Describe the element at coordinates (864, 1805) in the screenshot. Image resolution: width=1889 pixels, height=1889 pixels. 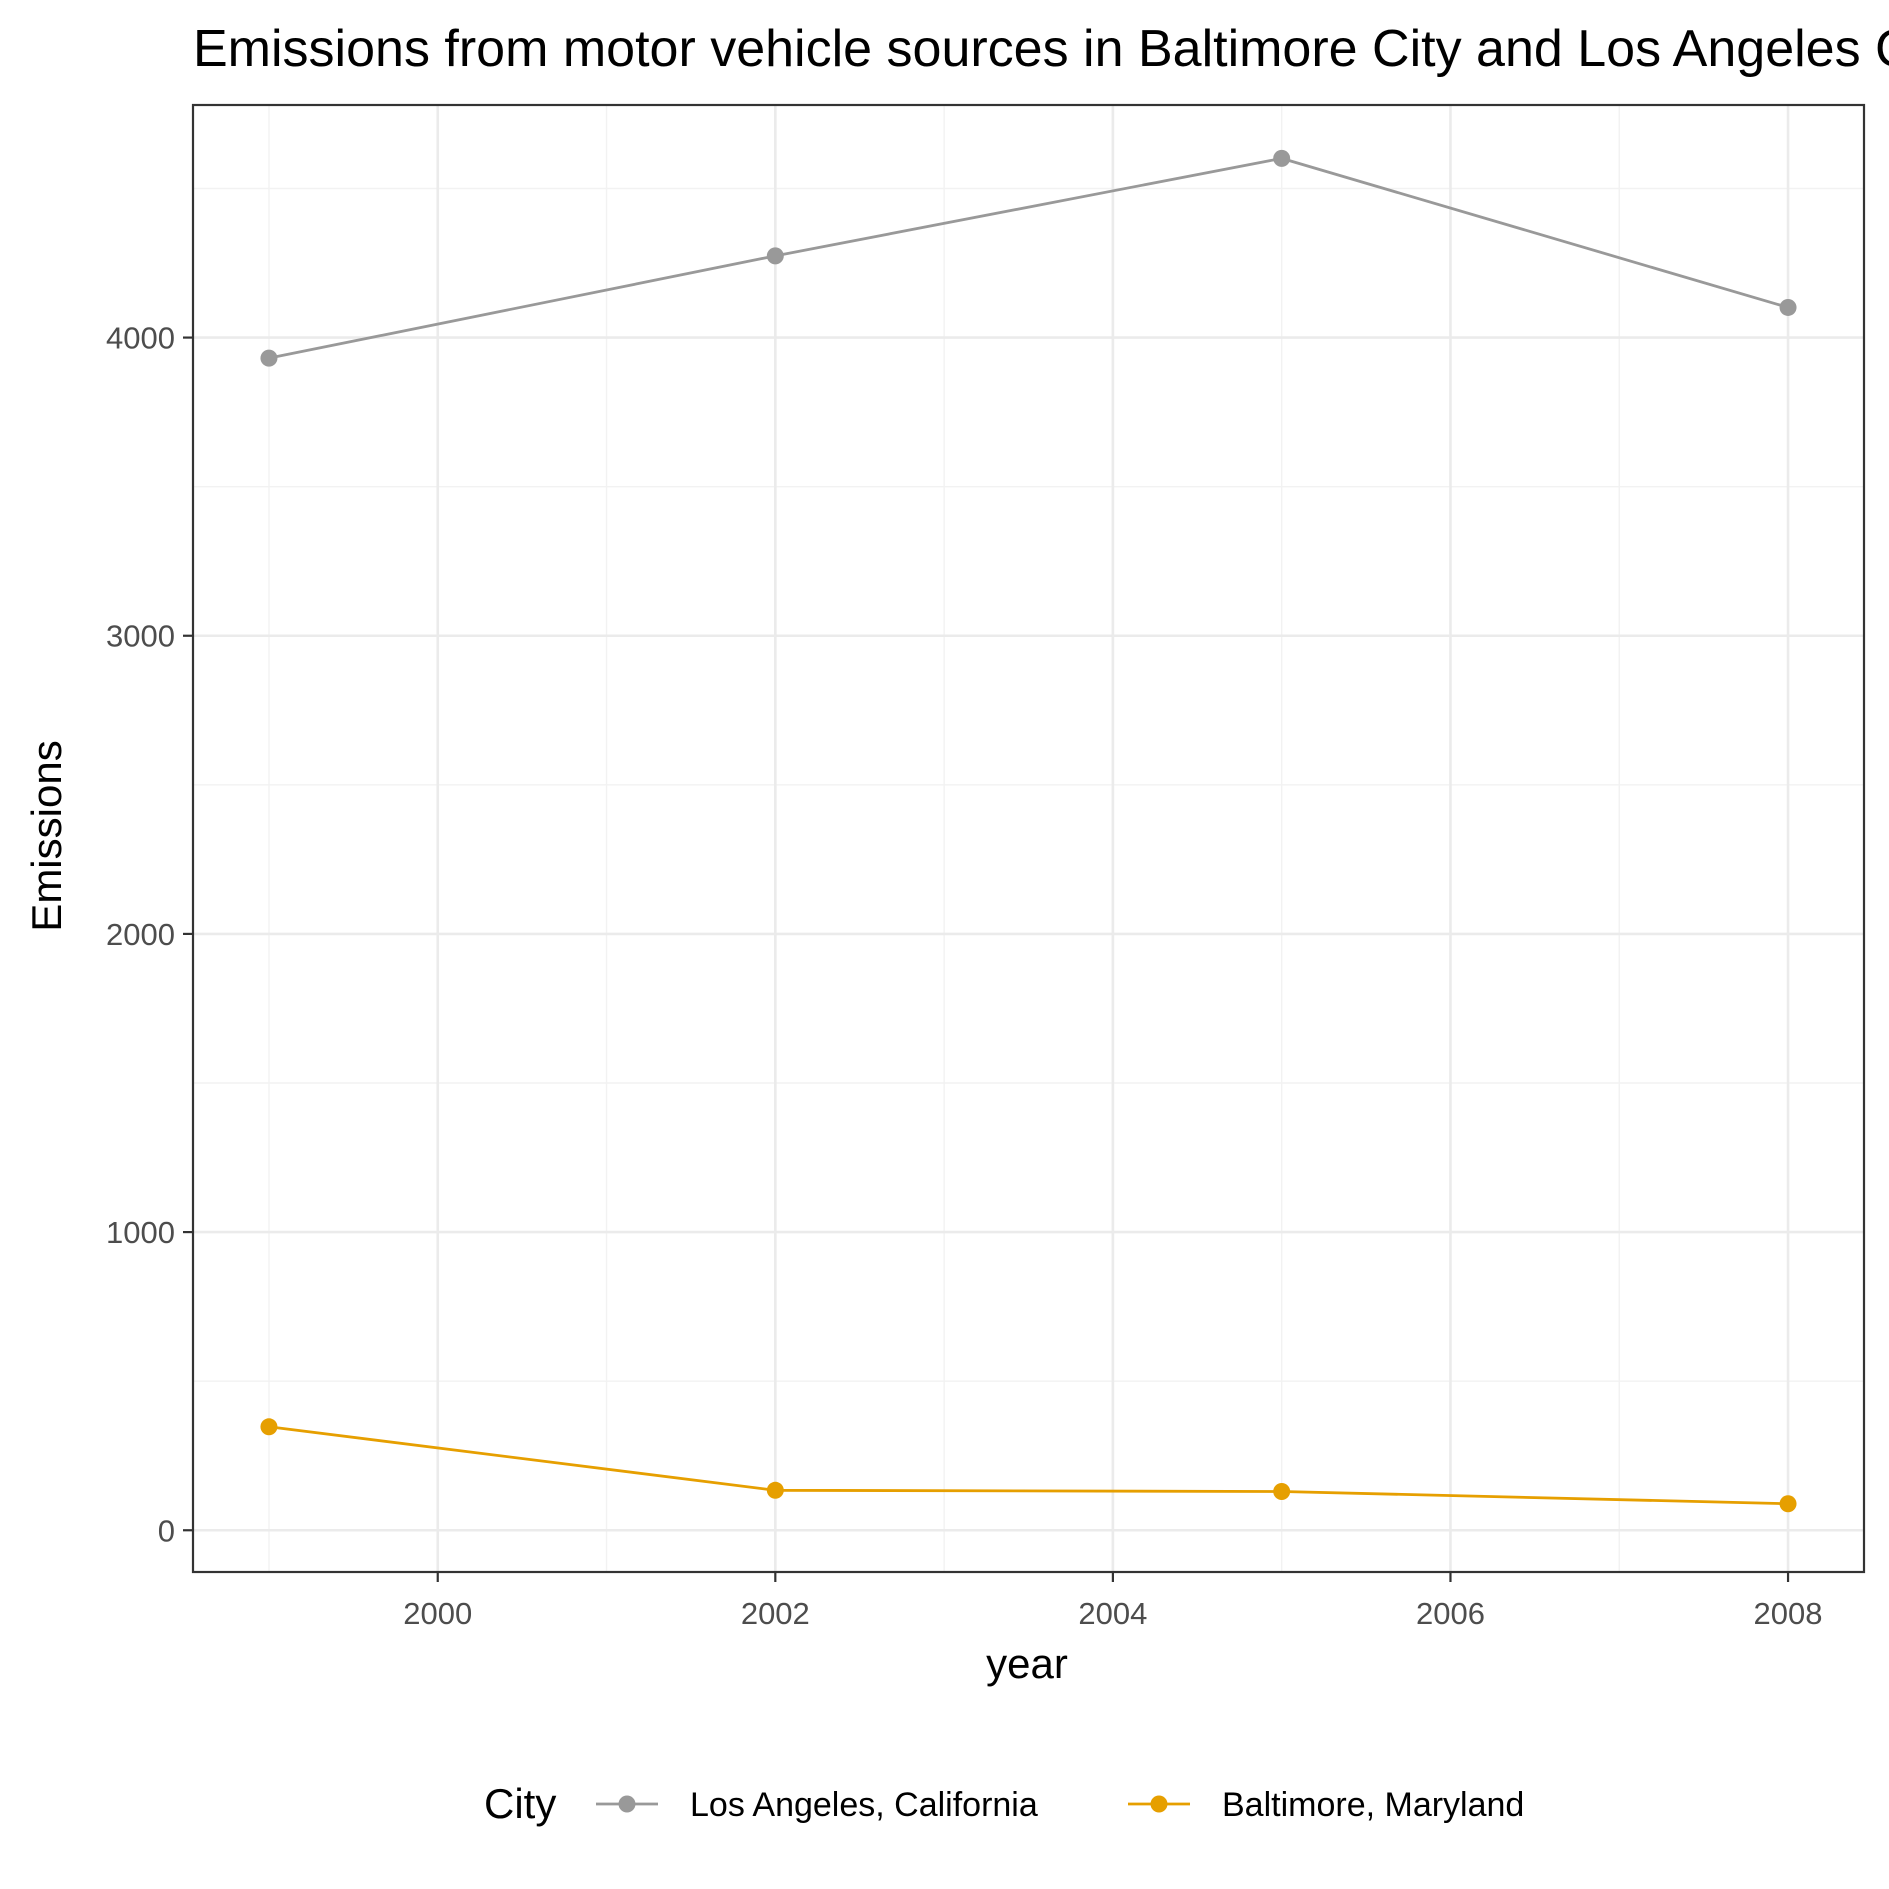
I see `legend-label: Los Angeles, California` at that location.